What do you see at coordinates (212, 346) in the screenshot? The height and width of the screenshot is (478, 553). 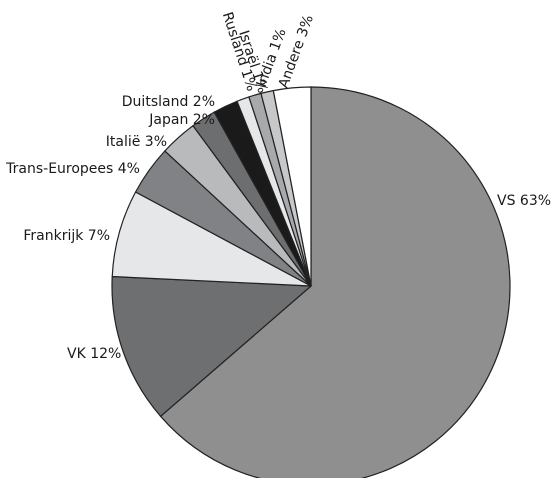 I see `pie-slice-vk` at bounding box center [212, 346].